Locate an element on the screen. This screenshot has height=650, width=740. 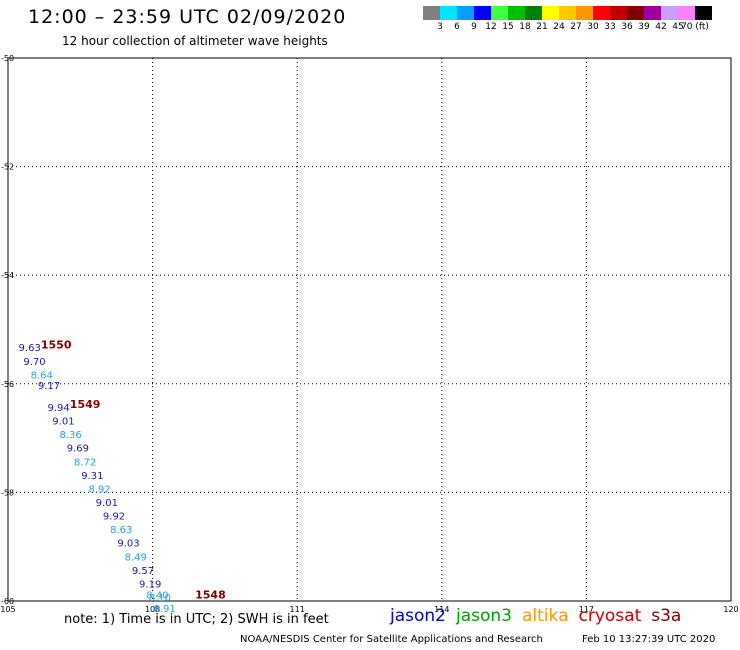
wave-height-label: 9.92 is located at coordinates (114, 517).